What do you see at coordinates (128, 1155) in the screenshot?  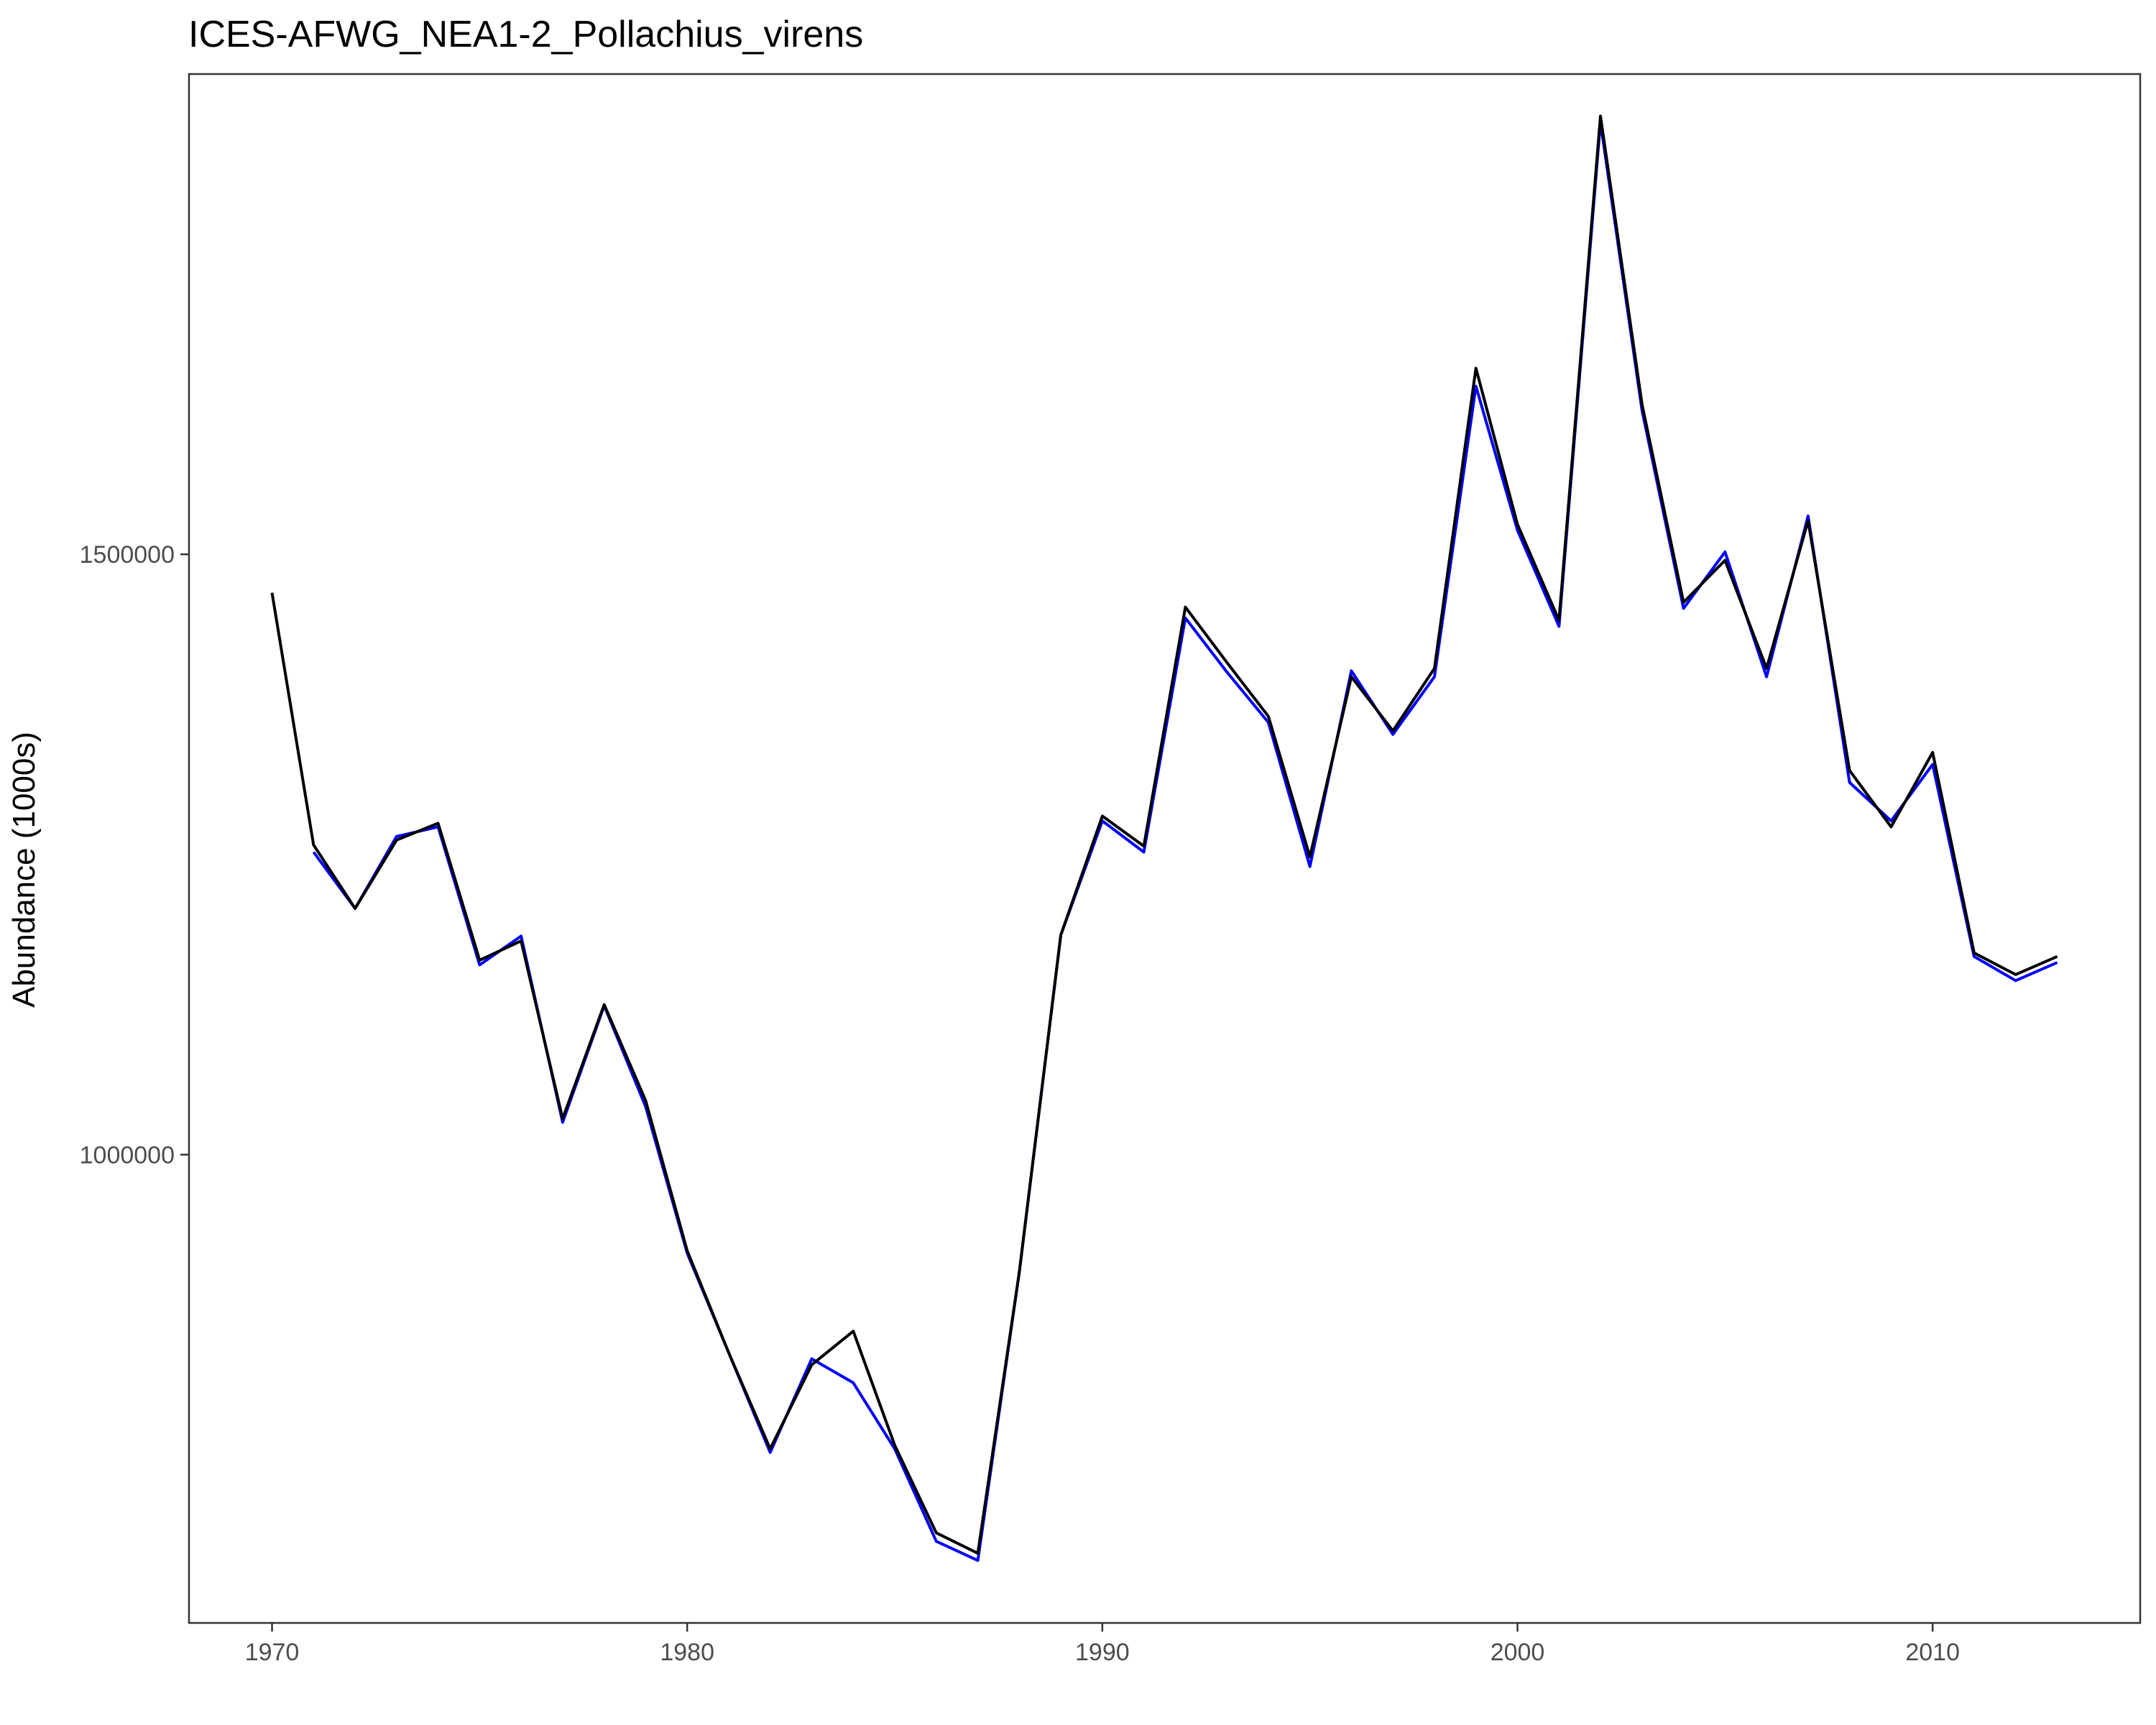 I see `y-tick-label-1000000: 1000000` at bounding box center [128, 1155].